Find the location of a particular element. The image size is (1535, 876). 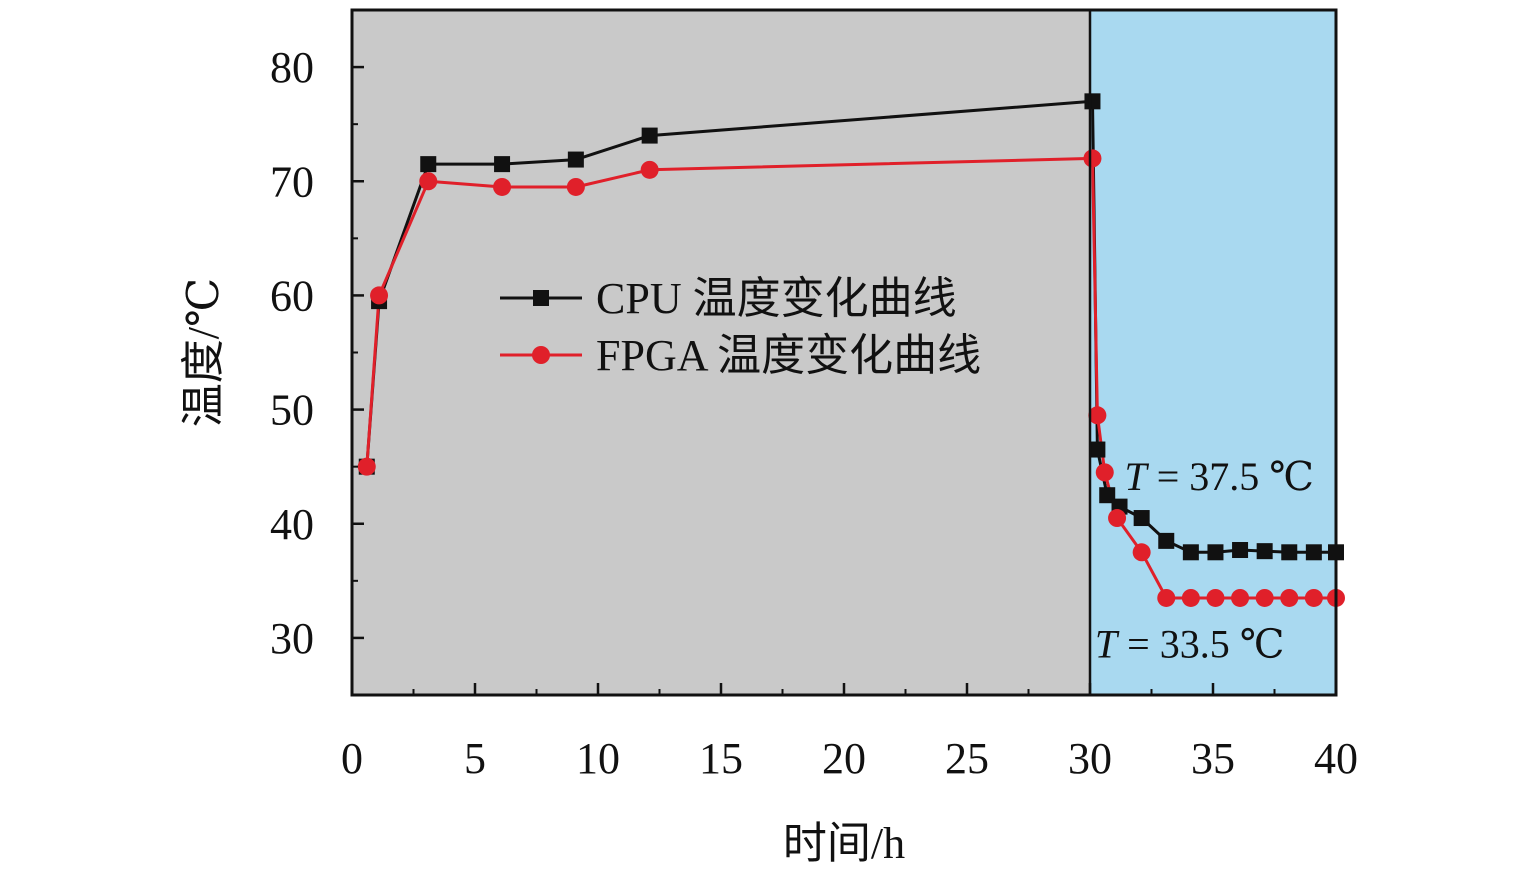

y-tick-label-3: 60 is located at coordinates (292, 295).